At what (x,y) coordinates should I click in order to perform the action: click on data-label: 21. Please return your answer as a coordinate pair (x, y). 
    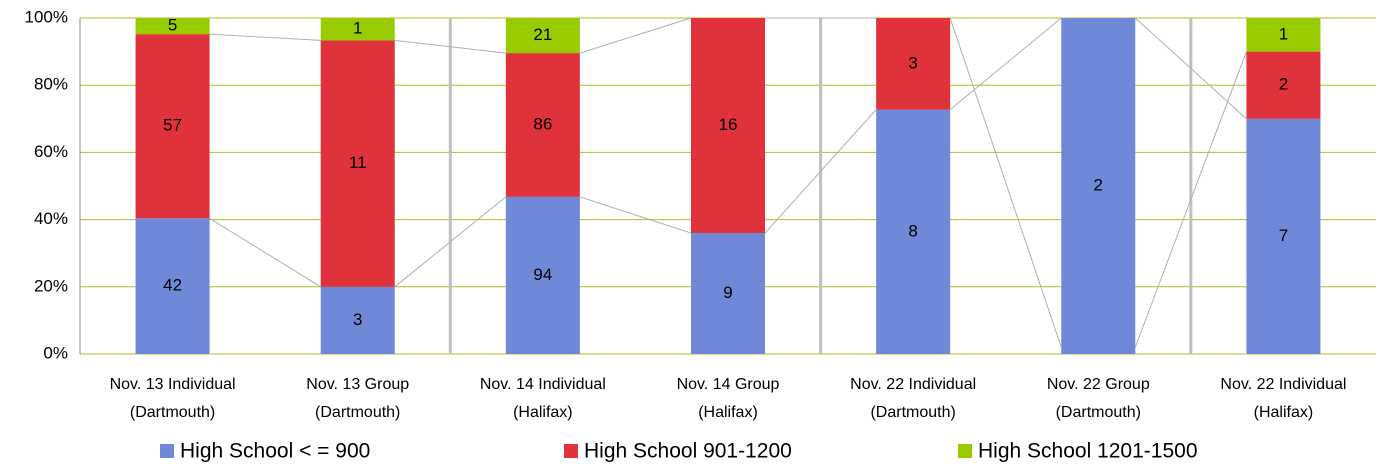
    Looking at the image, I should click on (542, 34).